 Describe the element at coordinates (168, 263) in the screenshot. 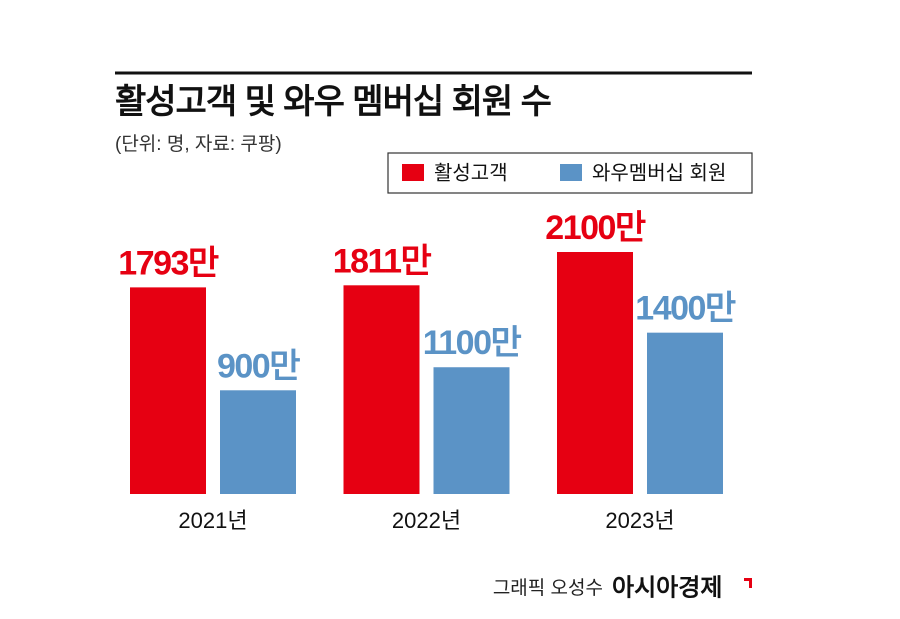

I see `value-label: 1793만` at that location.